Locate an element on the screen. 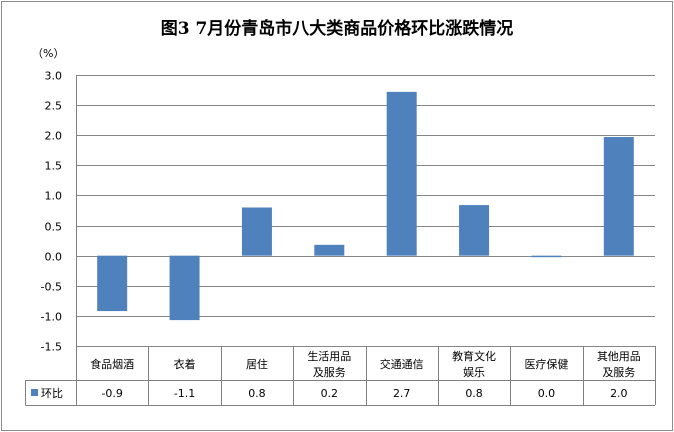 This screenshot has width=674, height=432. x-category-label: 娱乐 is located at coordinates (474, 372).